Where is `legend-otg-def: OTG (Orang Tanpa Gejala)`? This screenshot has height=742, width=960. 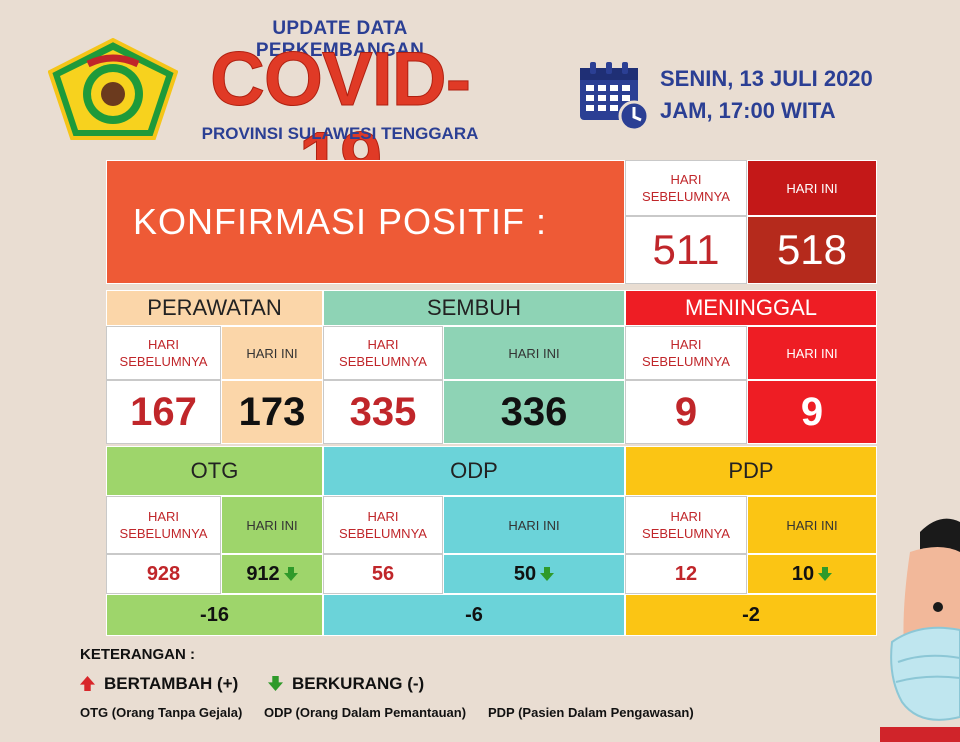 legend-otg-def: OTG (Orang Tanpa Gejala) is located at coordinates (161, 712).